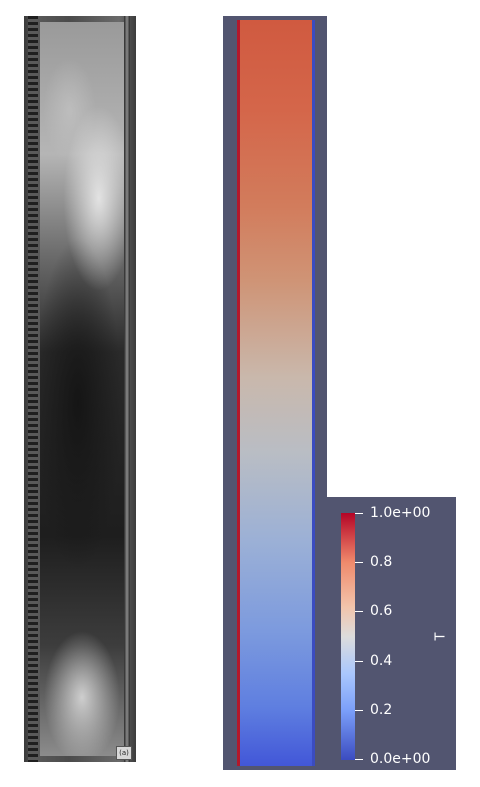 The height and width of the screenshot is (787, 480). Describe the element at coordinates (124, 753) in the screenshot. I see `photo-corner-label: (a)` at that location.